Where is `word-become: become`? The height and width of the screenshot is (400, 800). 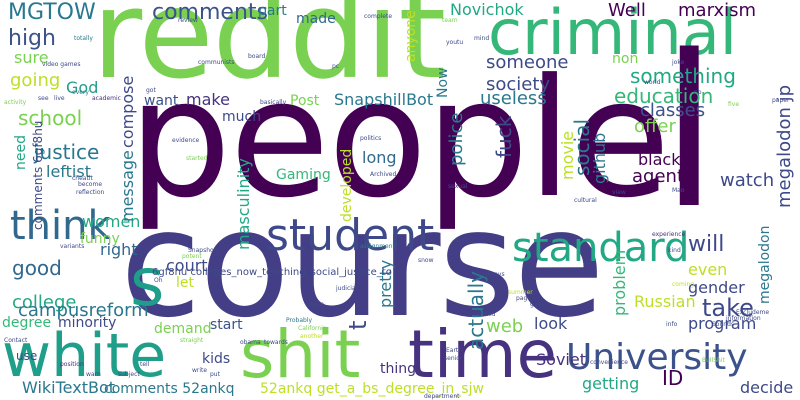 word-become: become is located at coordinates (90, 184).